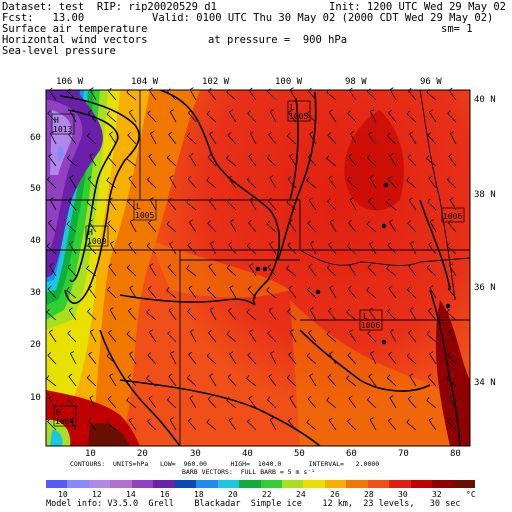 This screenshot has width=512, height=512. Describe the element at coordinates (453, 215) in the screenshot. I see `low-center-1006-east: 1006` at that location.